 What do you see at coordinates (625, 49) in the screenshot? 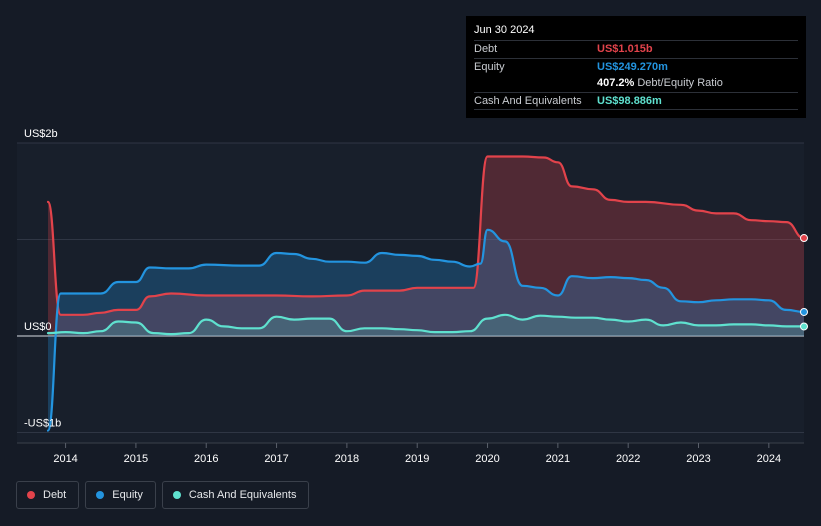
I see `tooltip-debt-value: US$1.015b` at bounding box center [625, 49].